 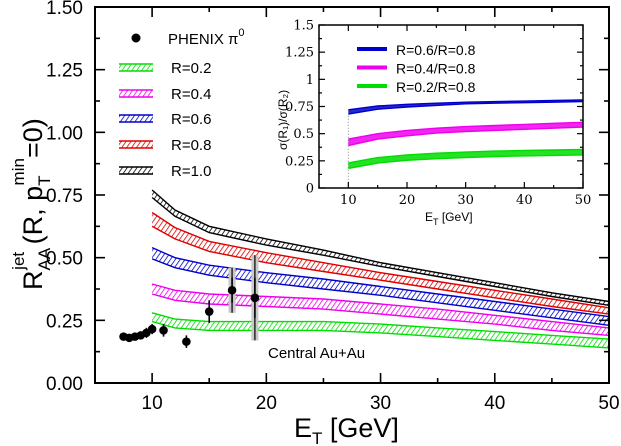 I want to click on inset-legend-entry-r-0-6-r-0-8: R=0.6/R=0.8, so click(x=416, y=50).